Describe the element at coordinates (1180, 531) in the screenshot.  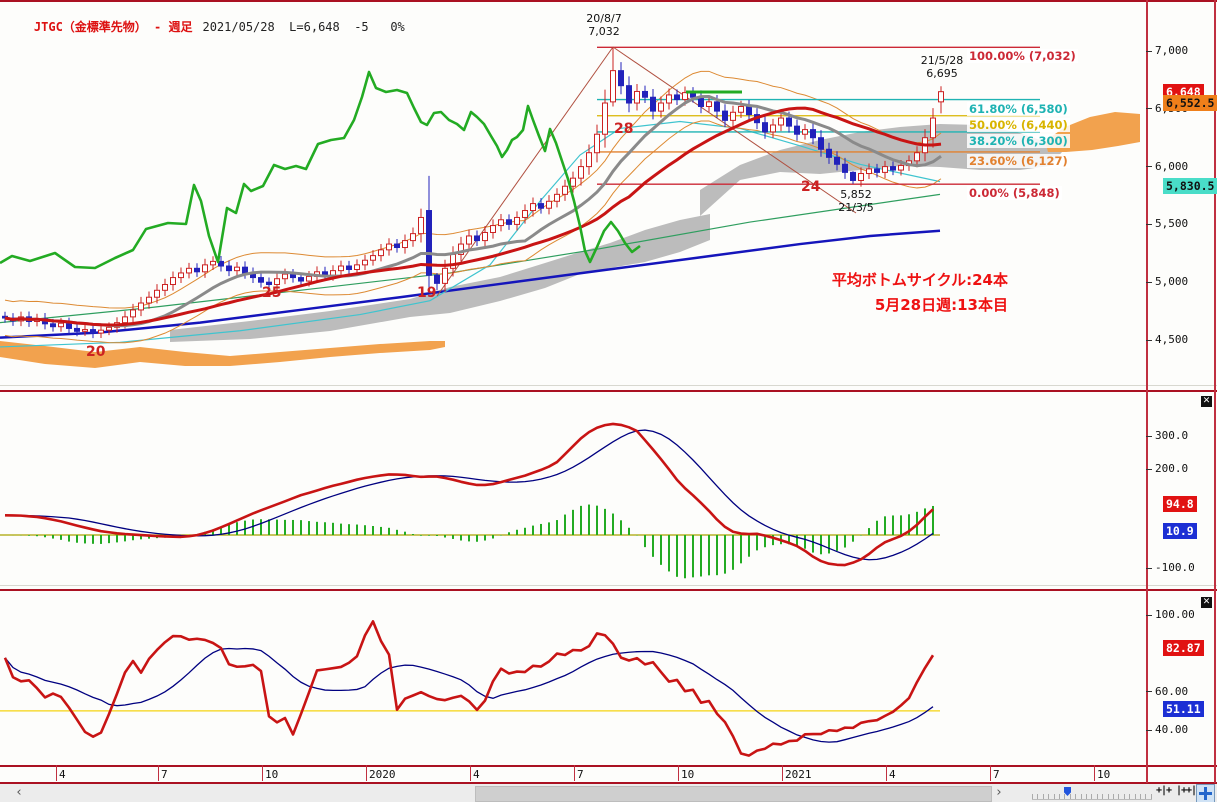
I see `macd-value-badge: 10.9` at that location.